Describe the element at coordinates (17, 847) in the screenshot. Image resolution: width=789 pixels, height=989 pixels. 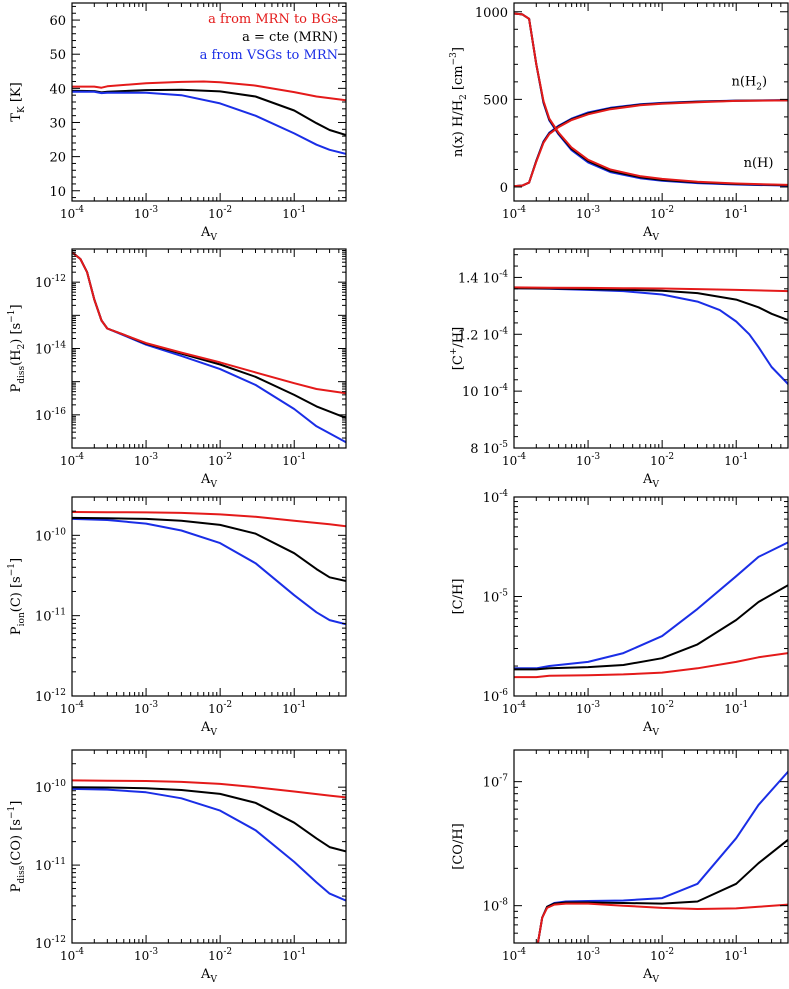
I see `y-axis-label: Pdiss(CO) [s−1]` at that location.